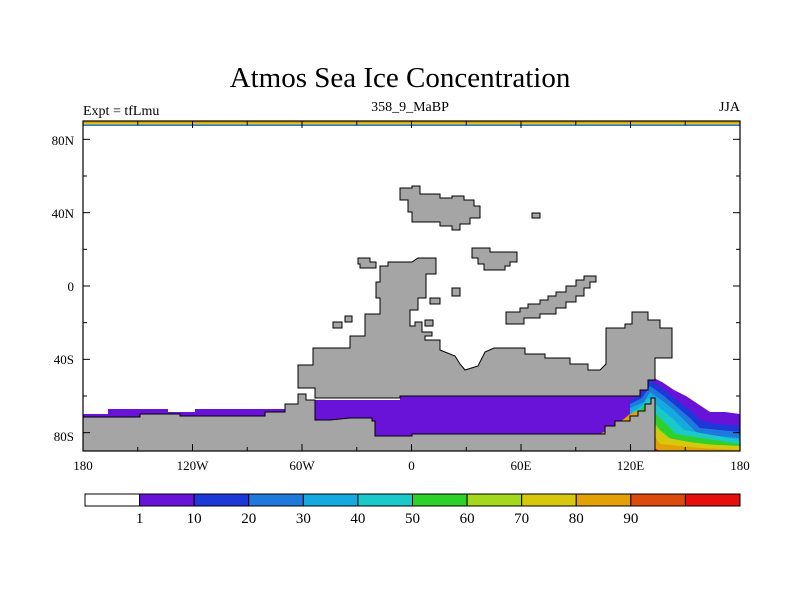 Image resolution: width=800 pixels, height=600 pixels. What do you see at coordinates (521, 519) in the screenshot?
I see `colorbar-label: 70` at bounding box center [521, 519].